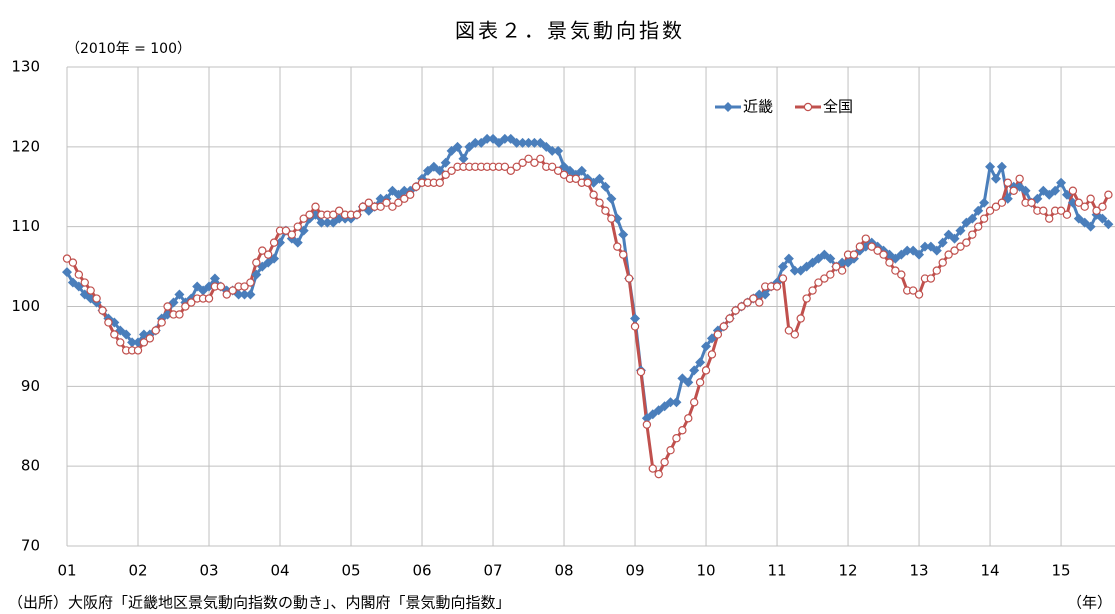 This screenshot has width=1115, height=614. Describe the element at coordinates (492, 571) in the screenshot. I see `x-tick-label: 07` at that location.